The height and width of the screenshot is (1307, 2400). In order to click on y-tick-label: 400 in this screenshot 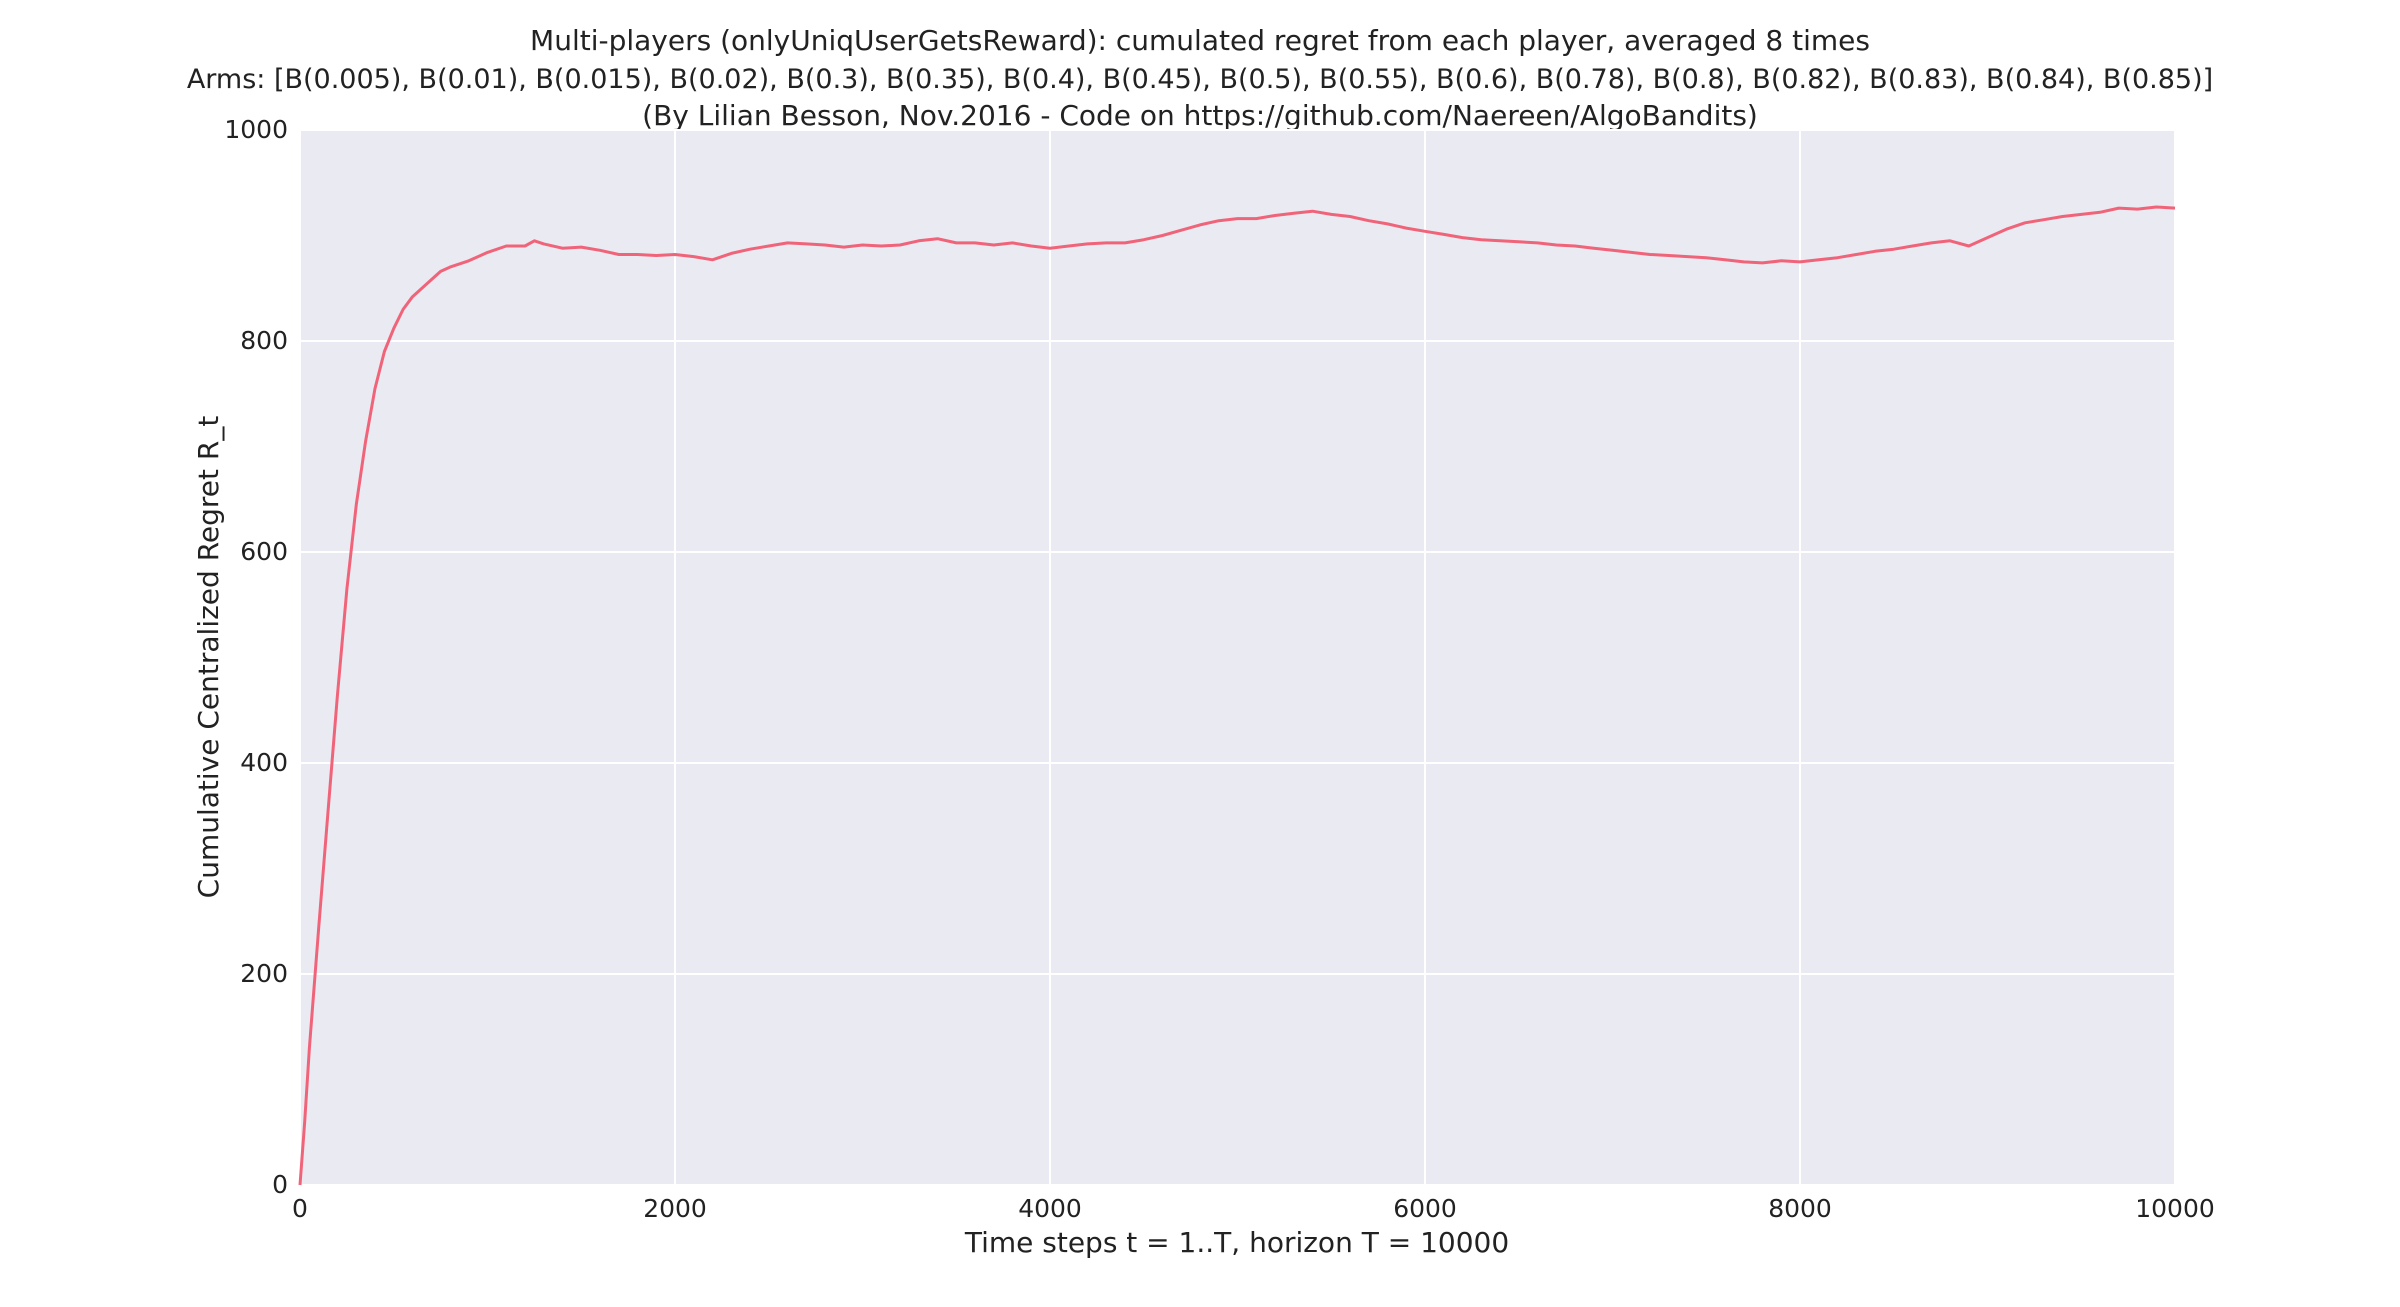, I will do `click(264, 762)`.